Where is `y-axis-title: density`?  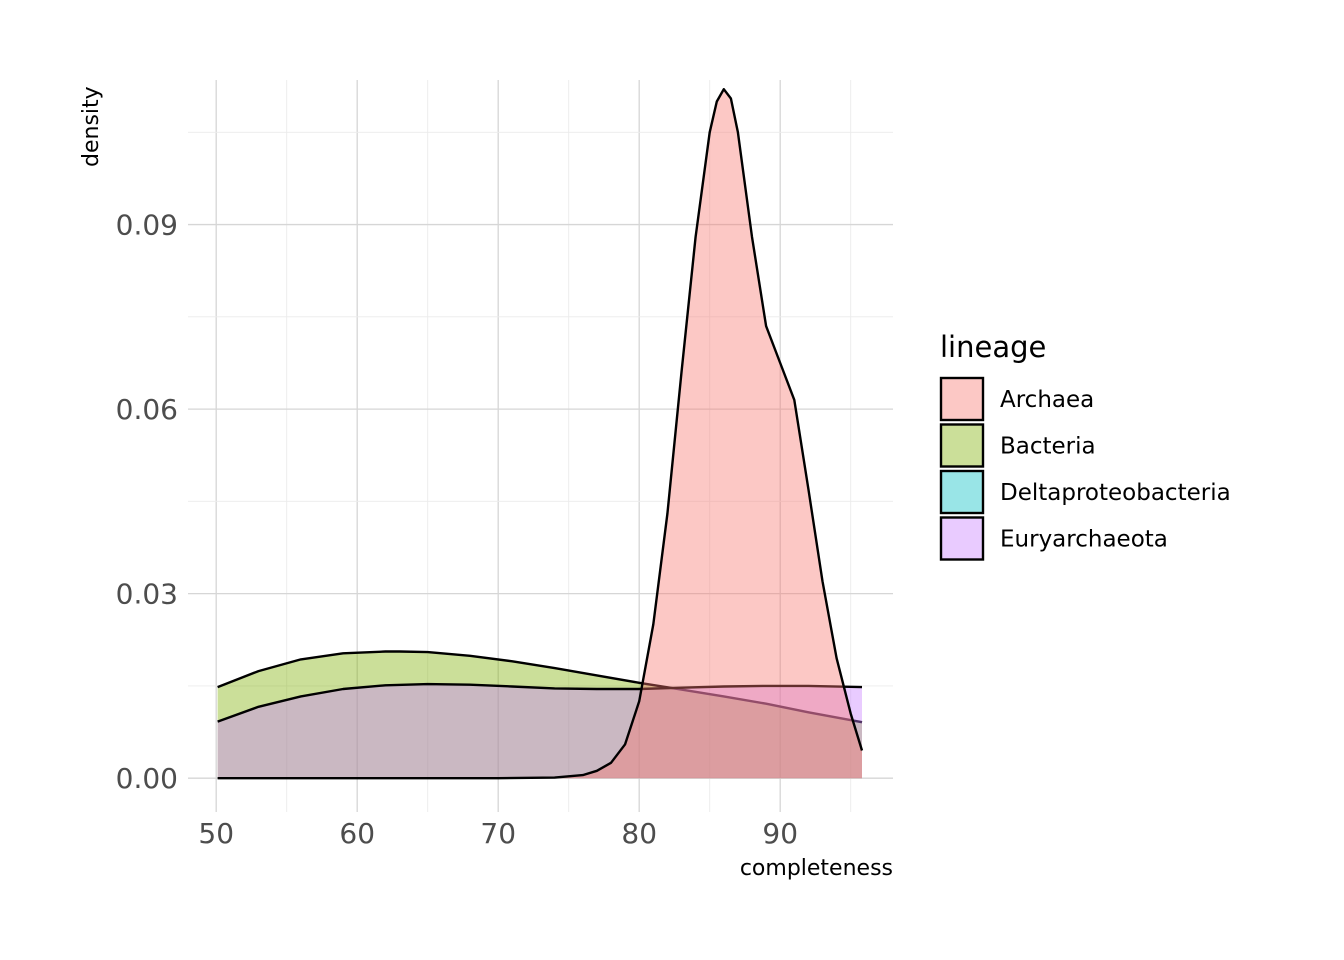 y-axis-title: density is located at coordinates (91, 126).